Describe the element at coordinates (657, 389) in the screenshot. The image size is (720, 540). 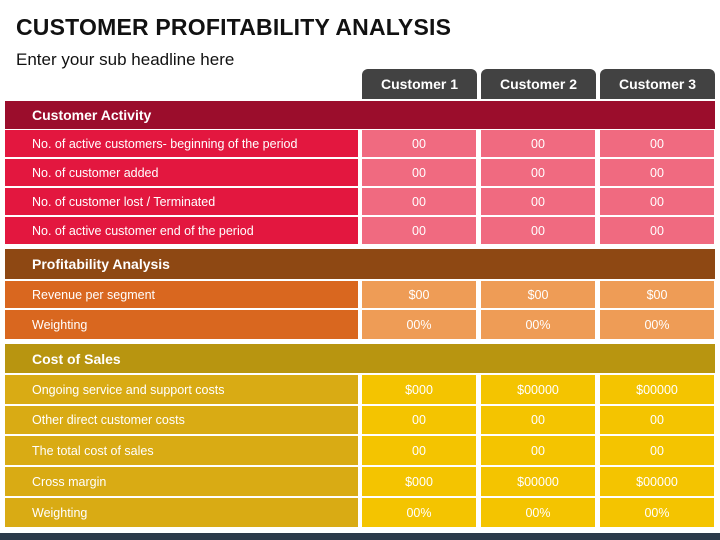
I see `cell-ongoing-service-customer-3: $00000` at that location.